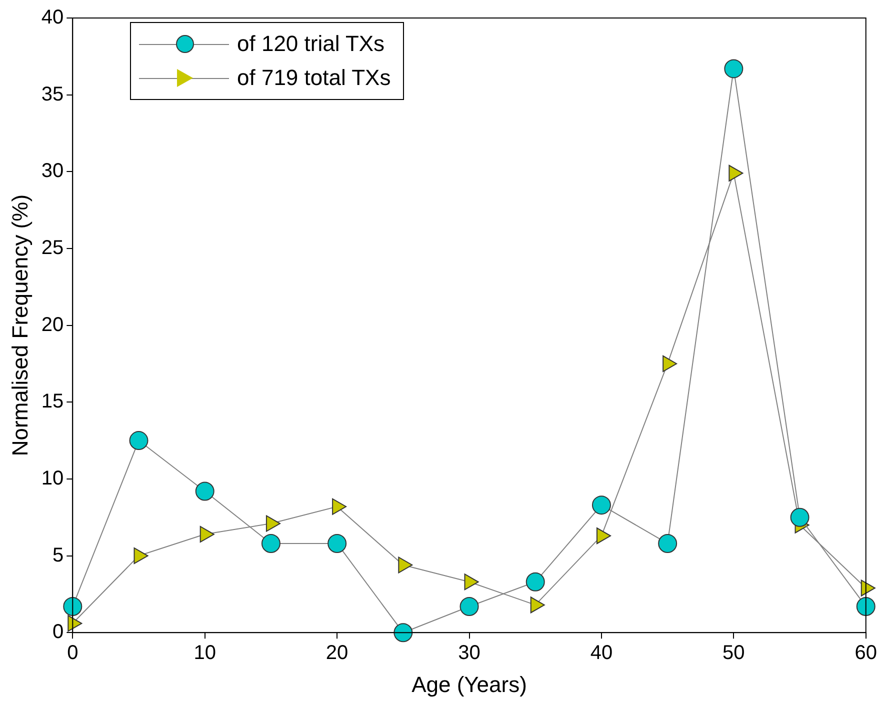  I want to click on legend-label: of 719 total TXs, so click(314, 78).